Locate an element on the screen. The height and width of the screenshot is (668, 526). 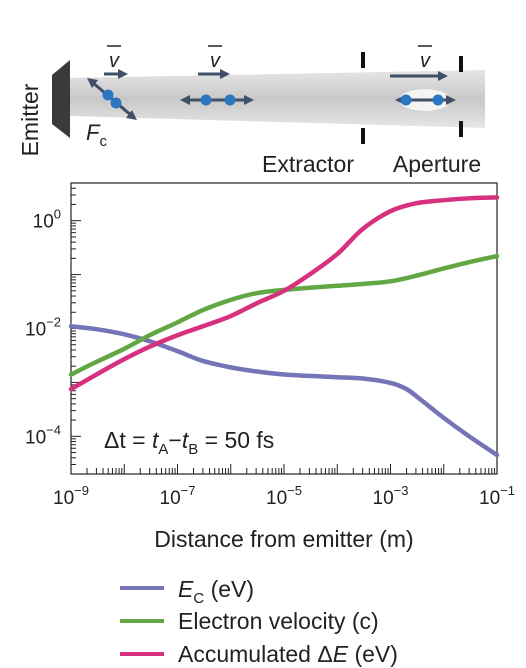
y-tick-label: 10⁻² is located at coordinates (43, 328).